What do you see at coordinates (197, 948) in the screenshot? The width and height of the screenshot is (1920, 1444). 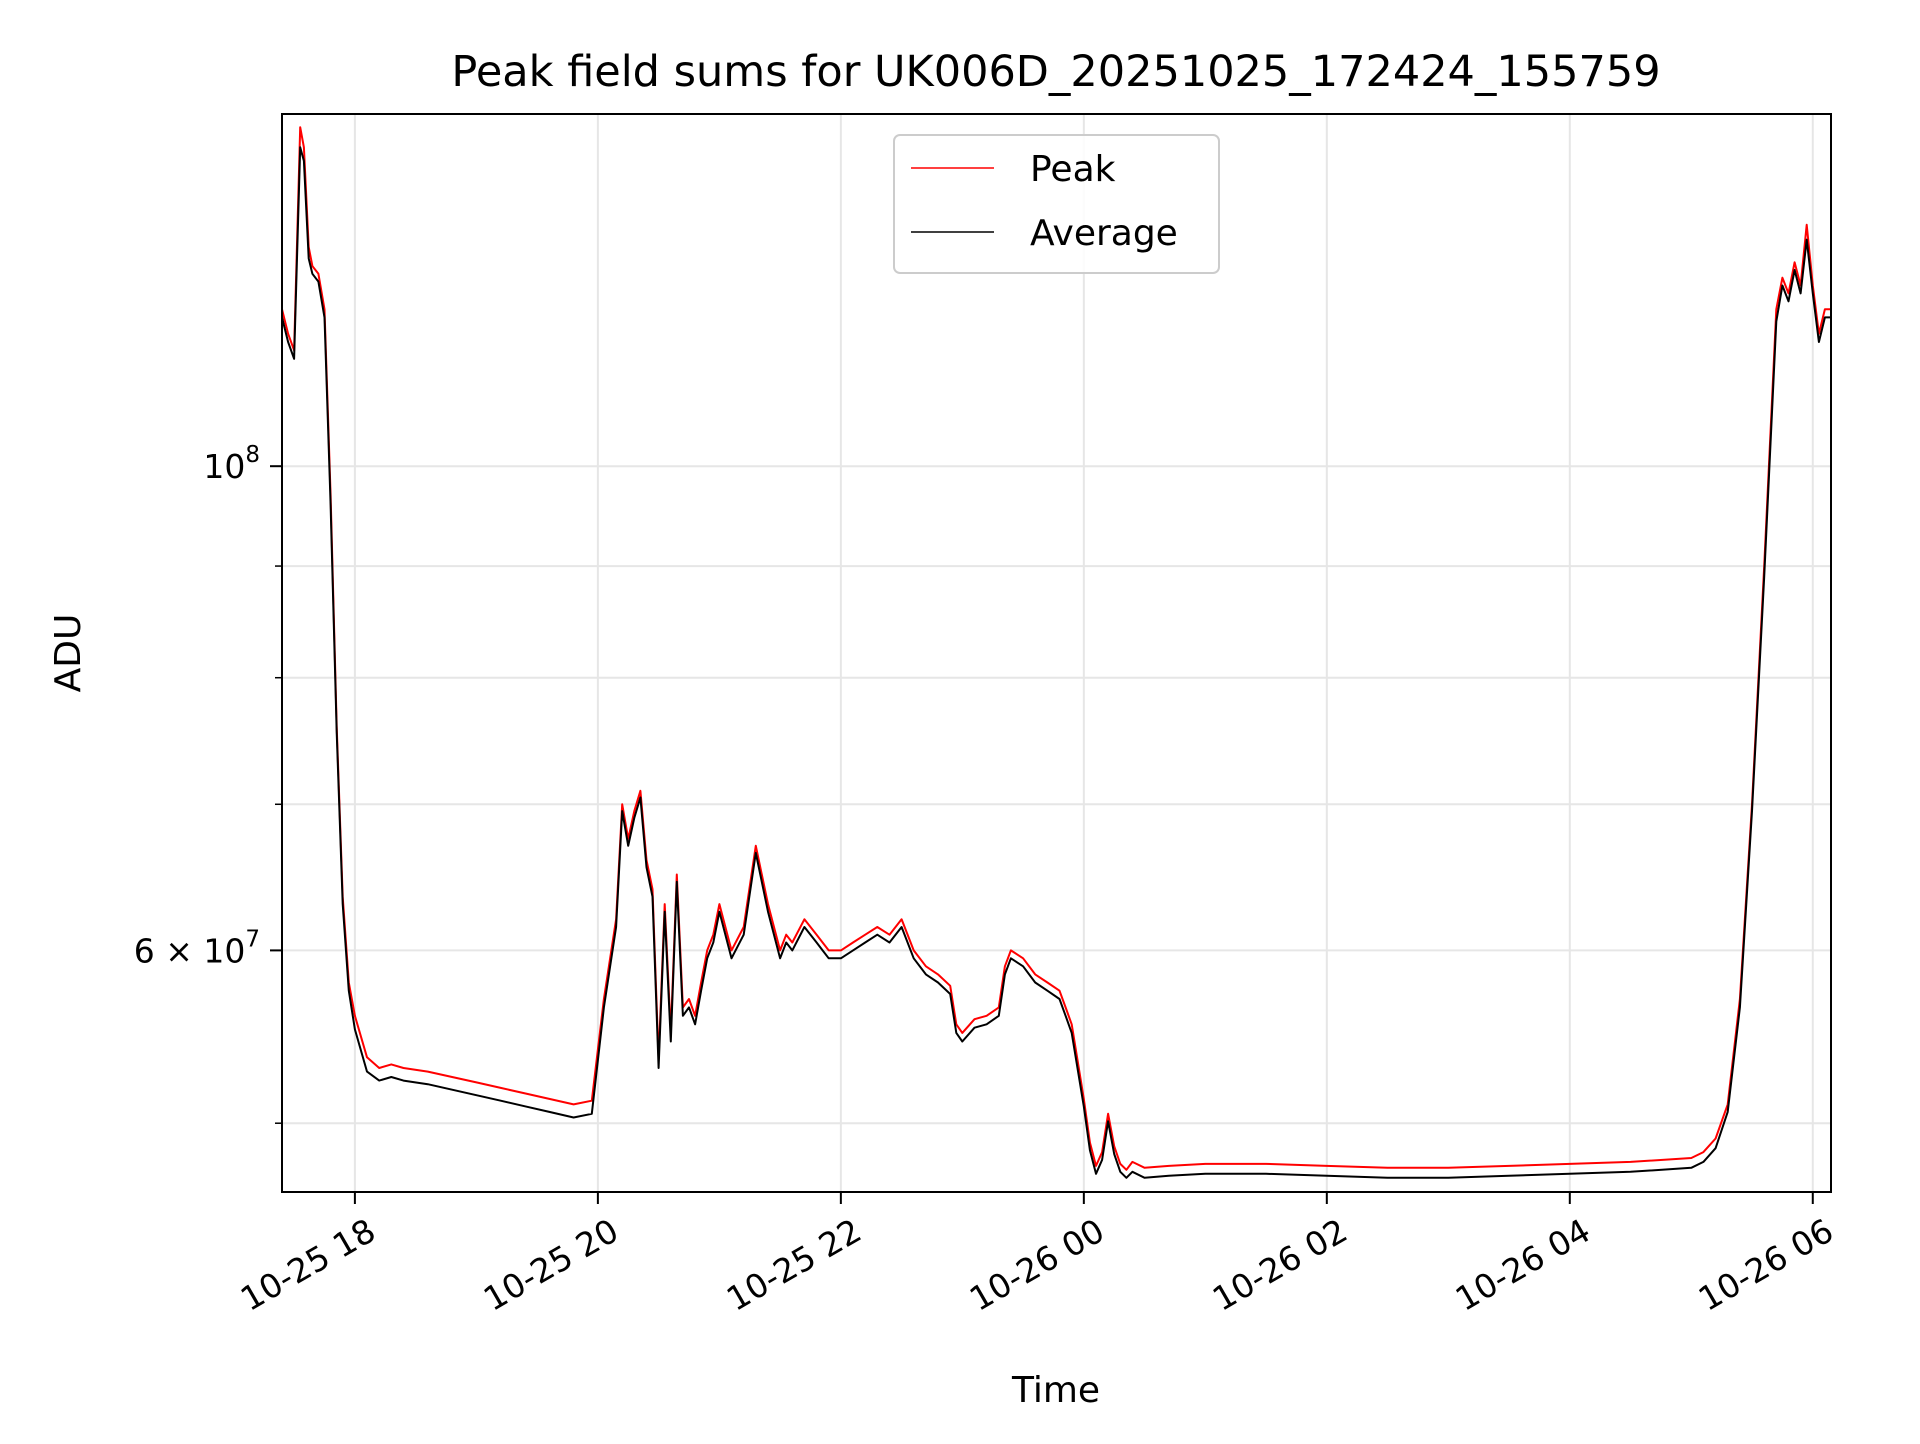 I see `y-tick-label: 6 × 107` at bounding box center [197, 948].